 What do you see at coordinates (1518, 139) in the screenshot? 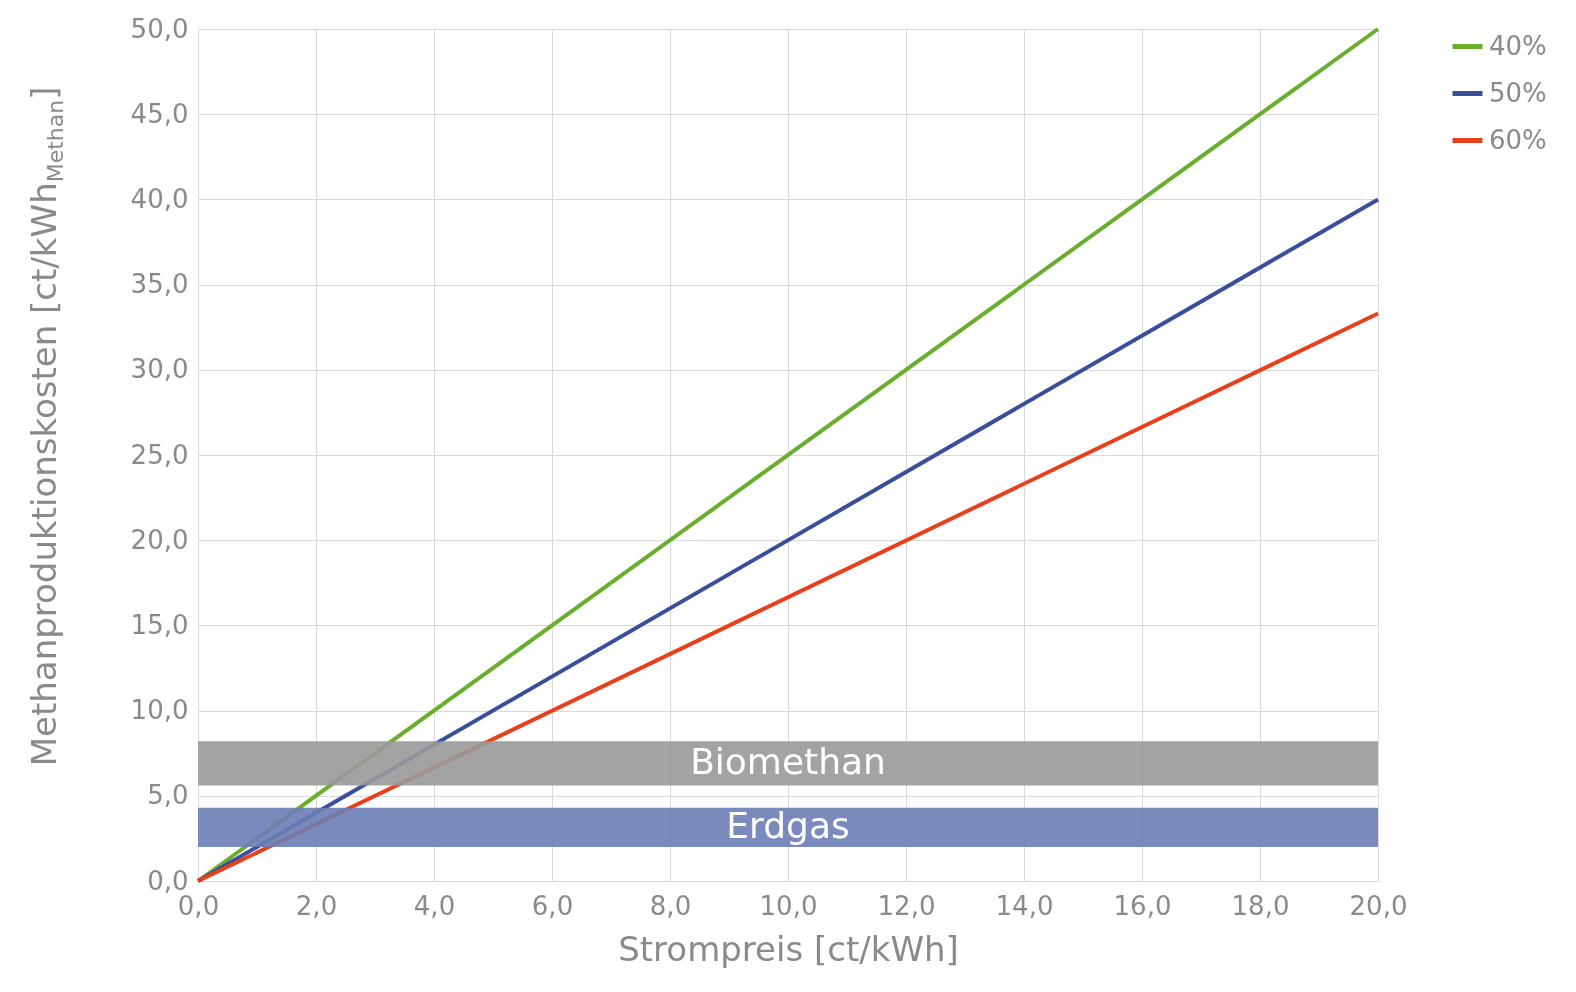
I see `legend-label: 60%` at bounding box center [1518, 139].